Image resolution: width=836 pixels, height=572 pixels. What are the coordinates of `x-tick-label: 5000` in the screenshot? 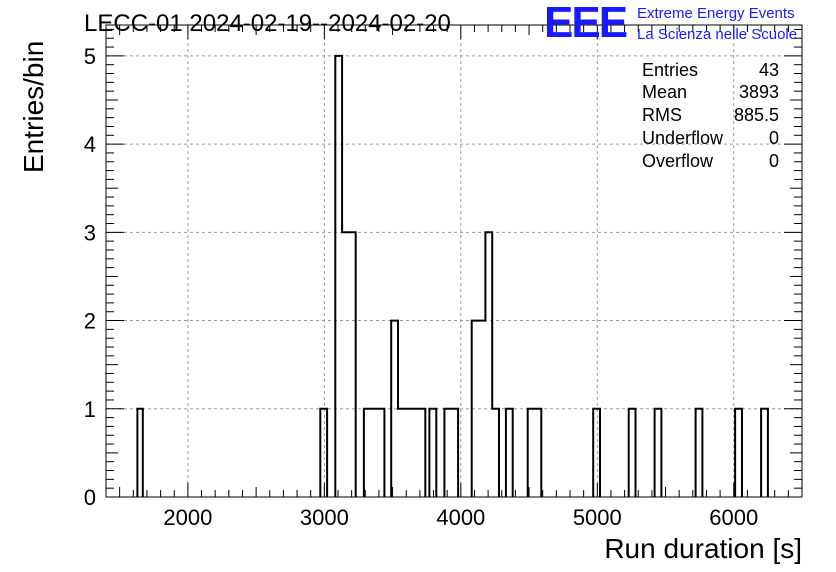 It's located at (597, 517).